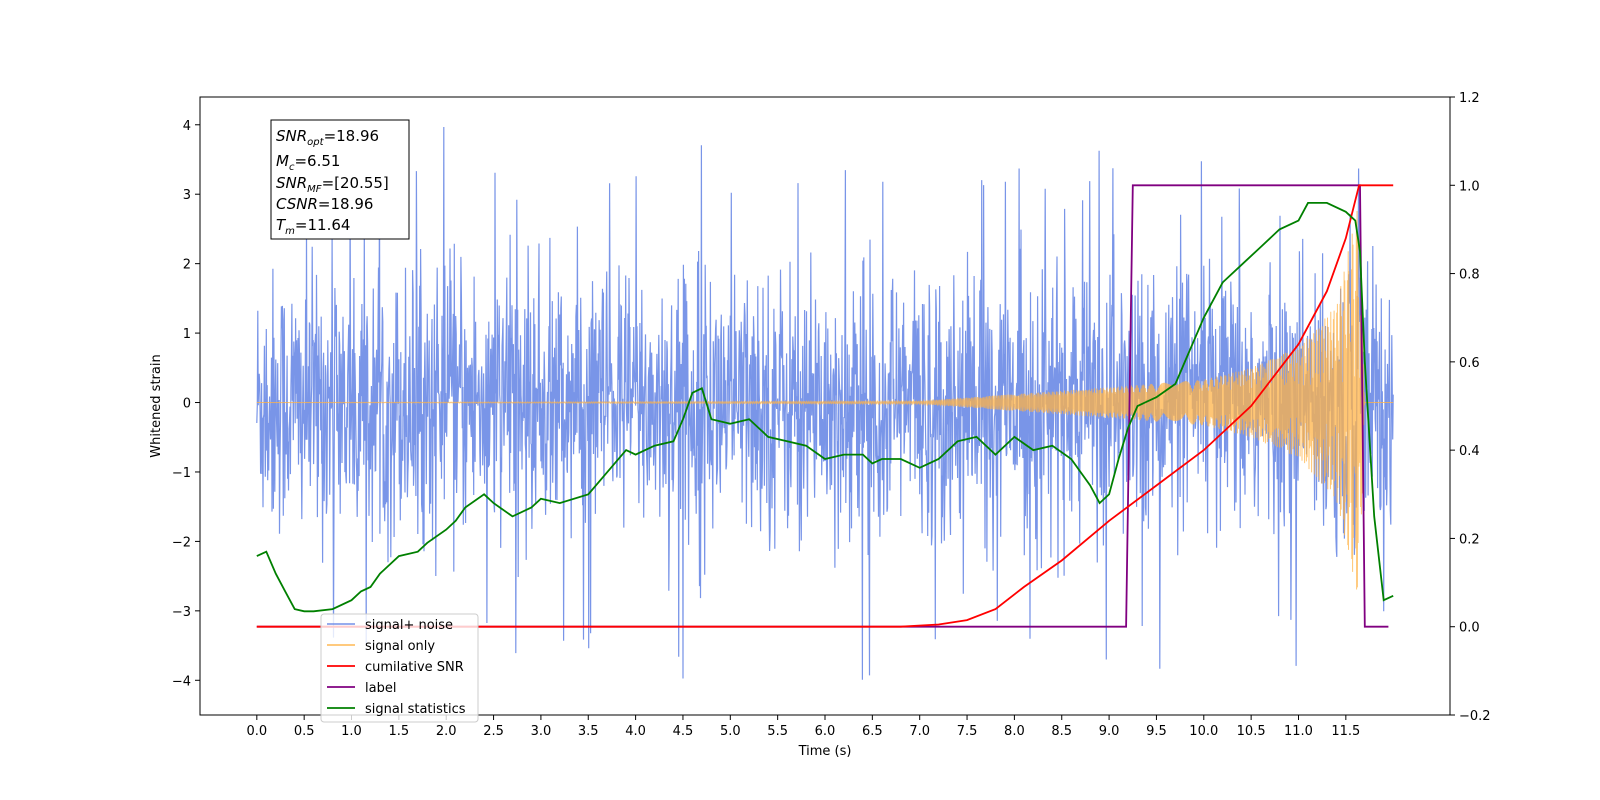 The image size is (1600, 800). What do you see at coordinates (380, 688) in the screenshot?
I see `legend-label: label` at bounding box center [380, 688].